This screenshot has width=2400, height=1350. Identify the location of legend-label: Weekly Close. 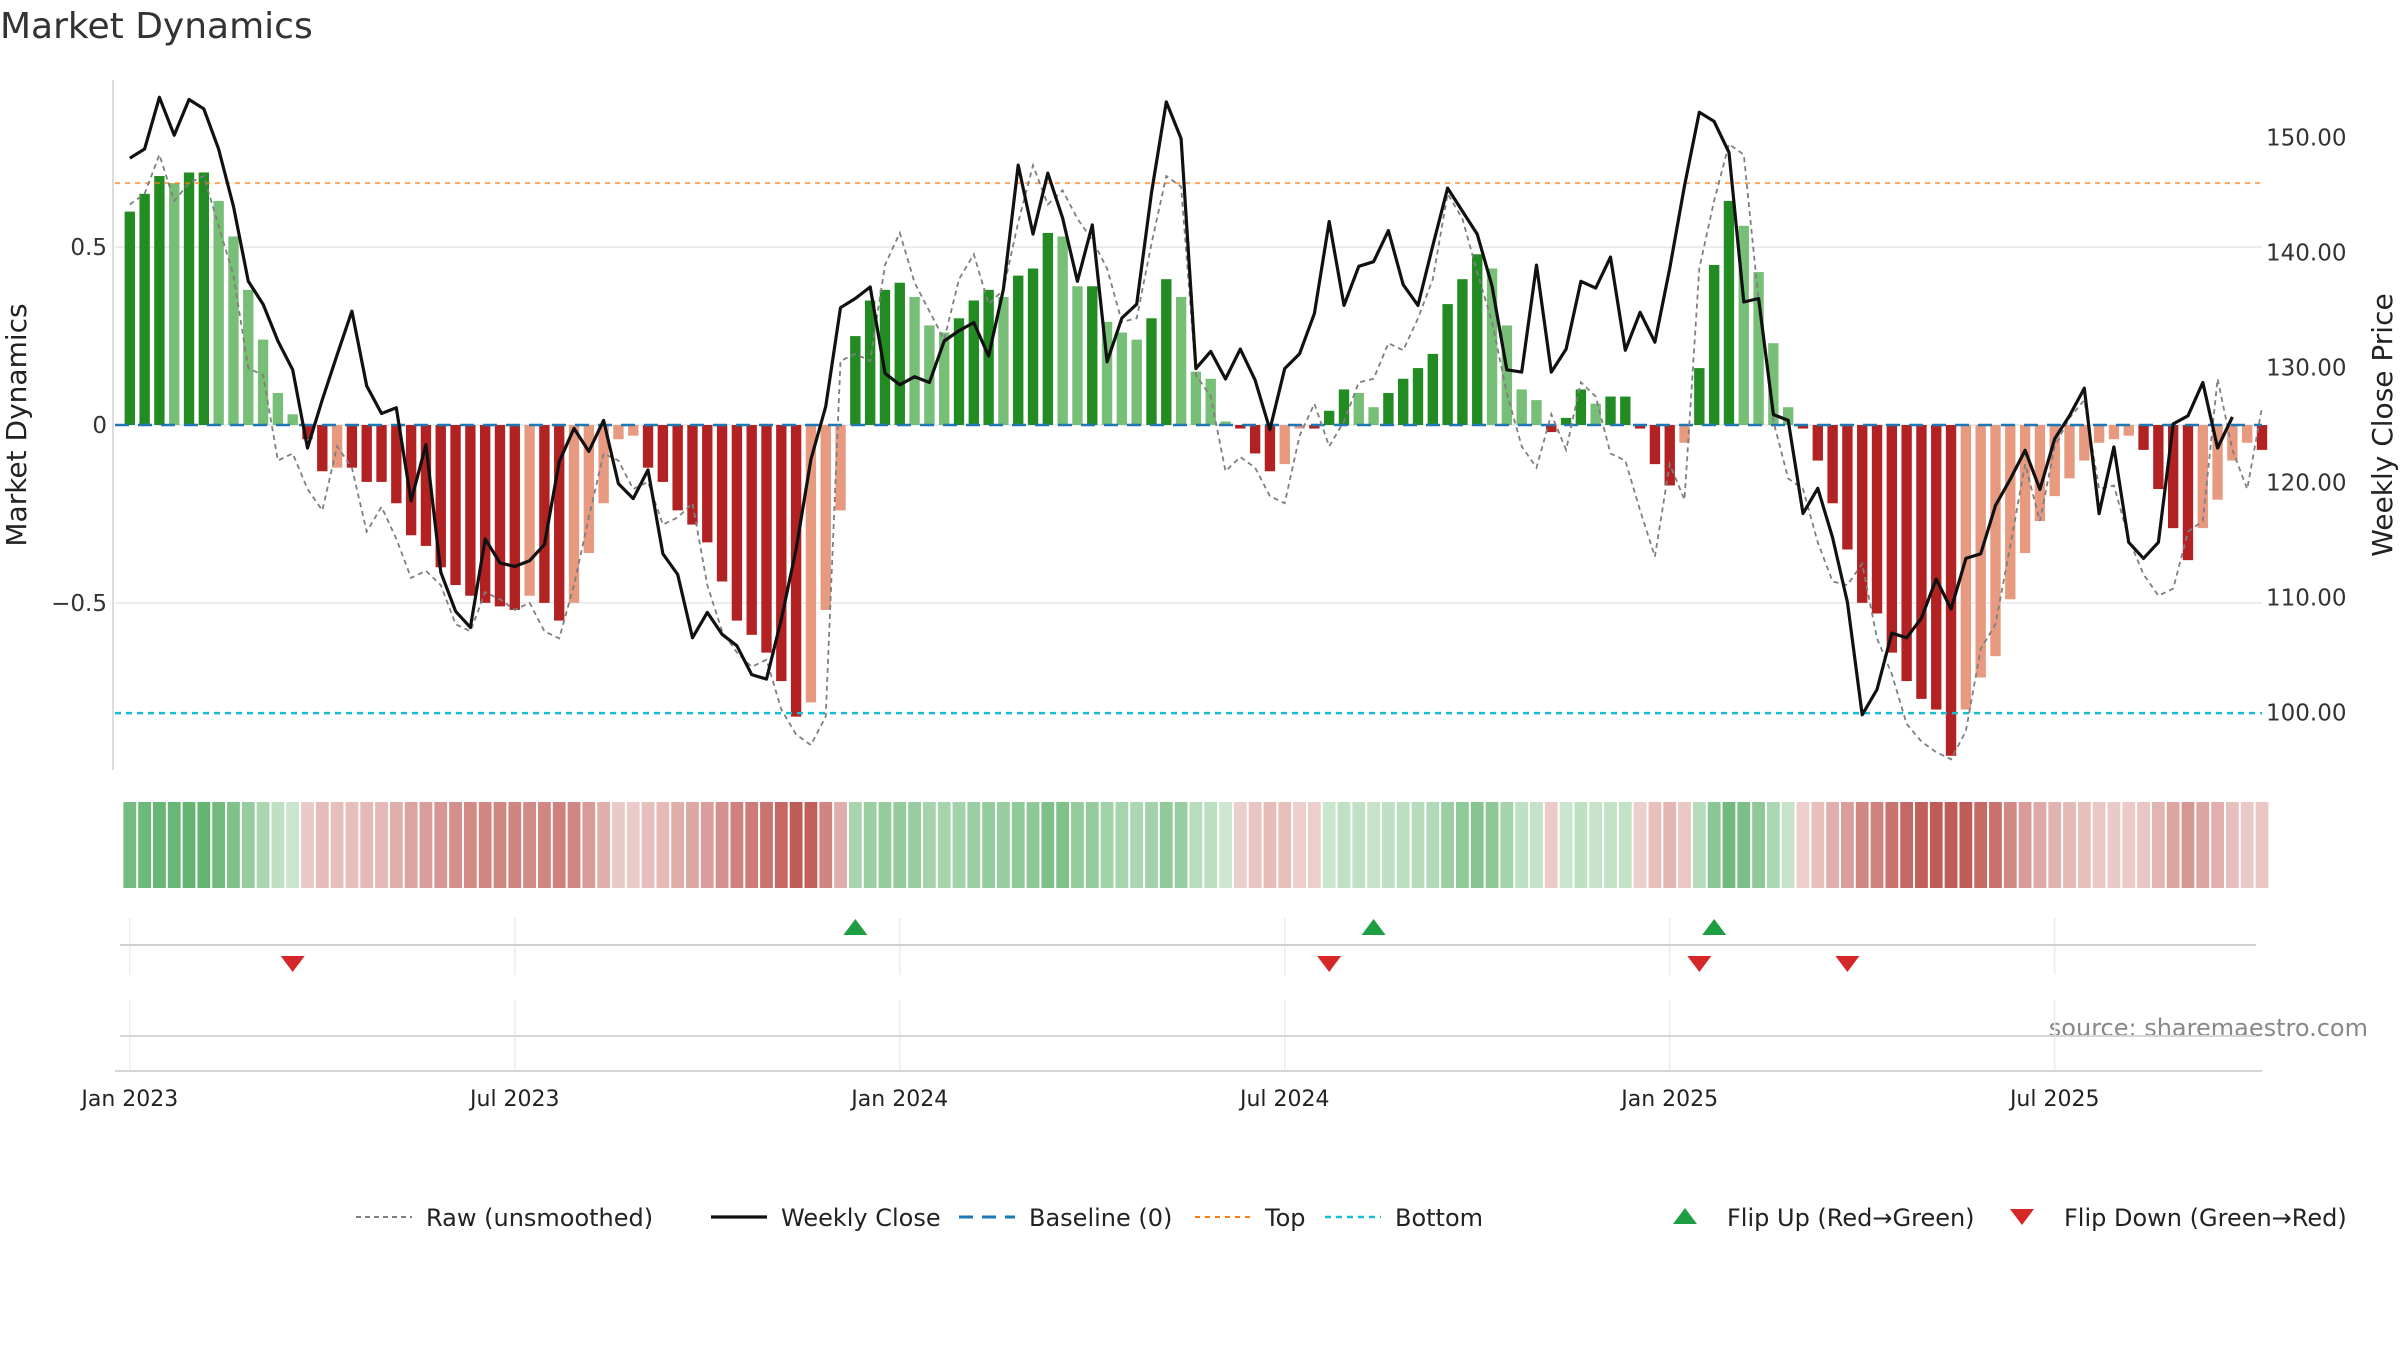
(861, 1218).